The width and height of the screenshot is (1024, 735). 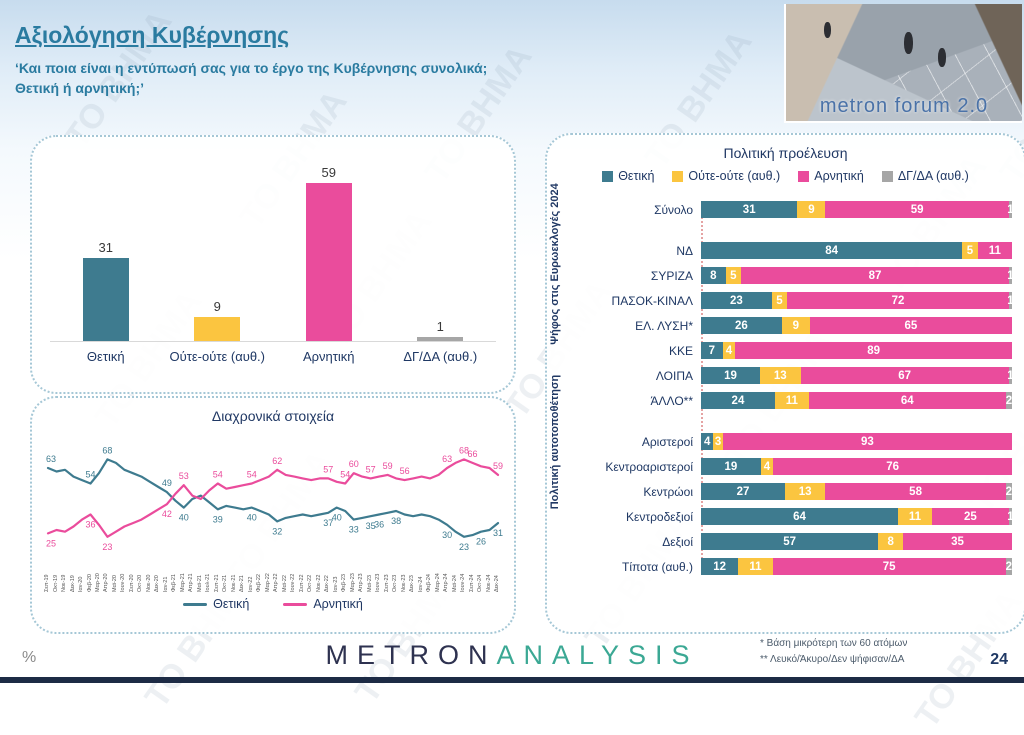 I want to click on bar-column: 59, so click(x=329, y=253).